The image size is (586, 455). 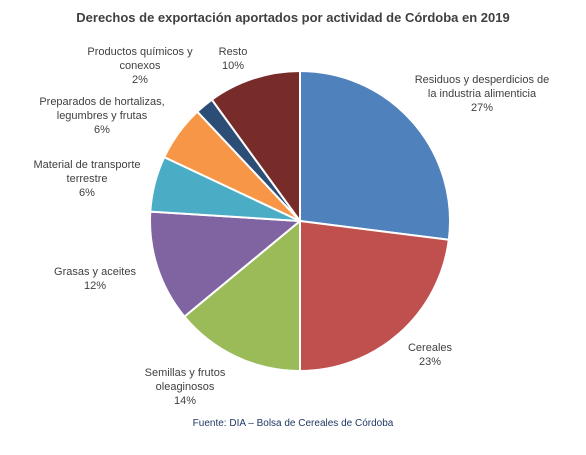 I want to click on category-label: Material de transporte terrestre, so click(x=87, y=172).